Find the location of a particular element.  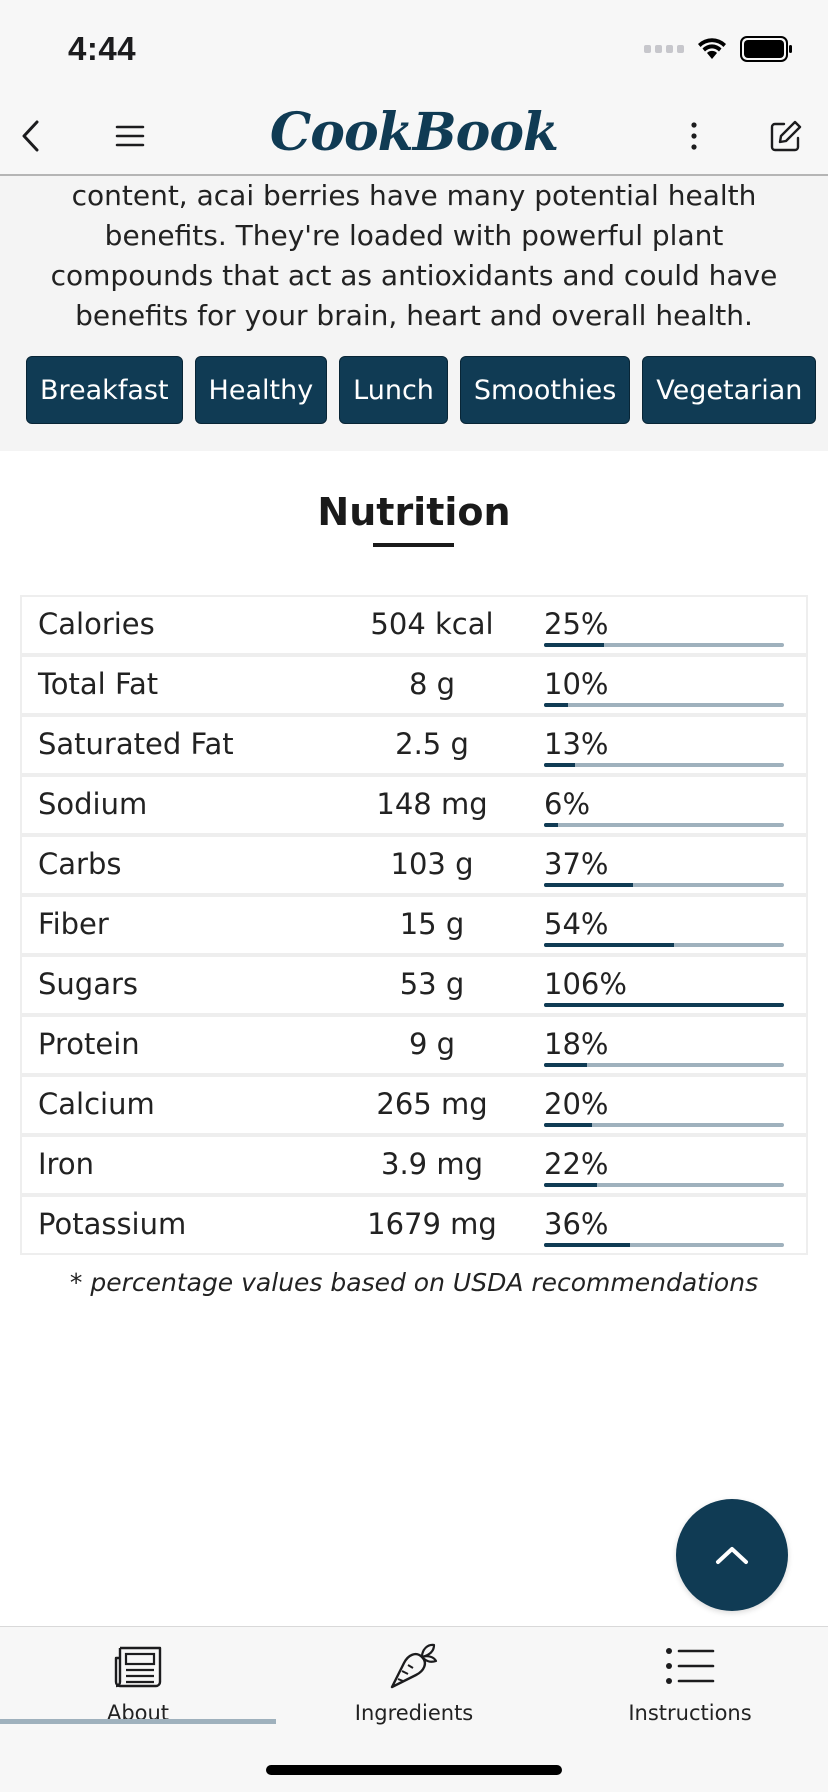

nutrition-row: Sugars 53 g 106% is located at coordinates (414, 985).